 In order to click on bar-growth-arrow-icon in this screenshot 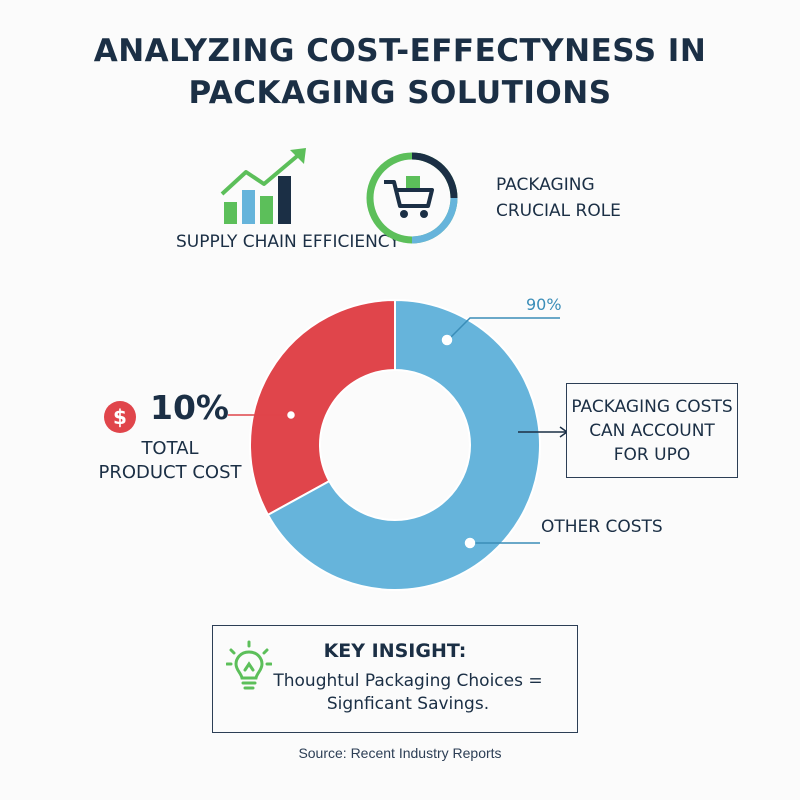, I will do `click(263, 186)`.